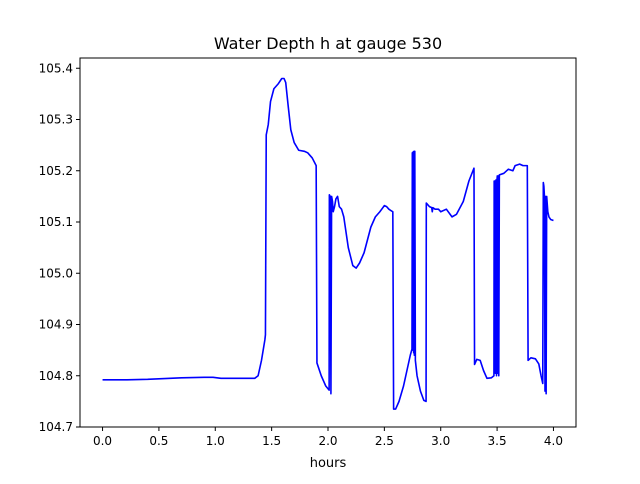 Image resolution: width=640 pixels, height=484 pixels. I want to click on y-tick-label: 104.9, so click(56, 325).